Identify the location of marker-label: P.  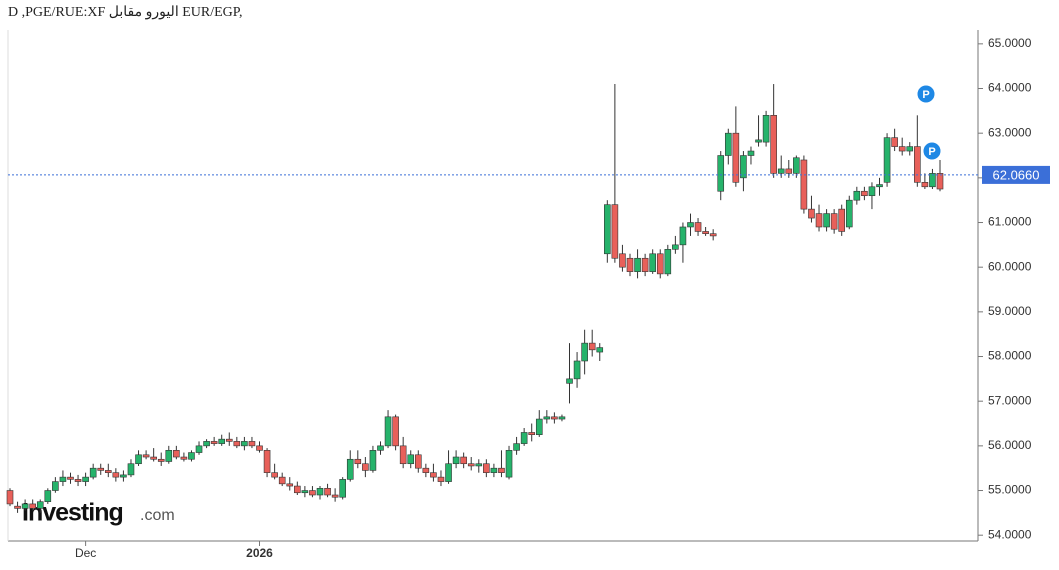
(925, 95).